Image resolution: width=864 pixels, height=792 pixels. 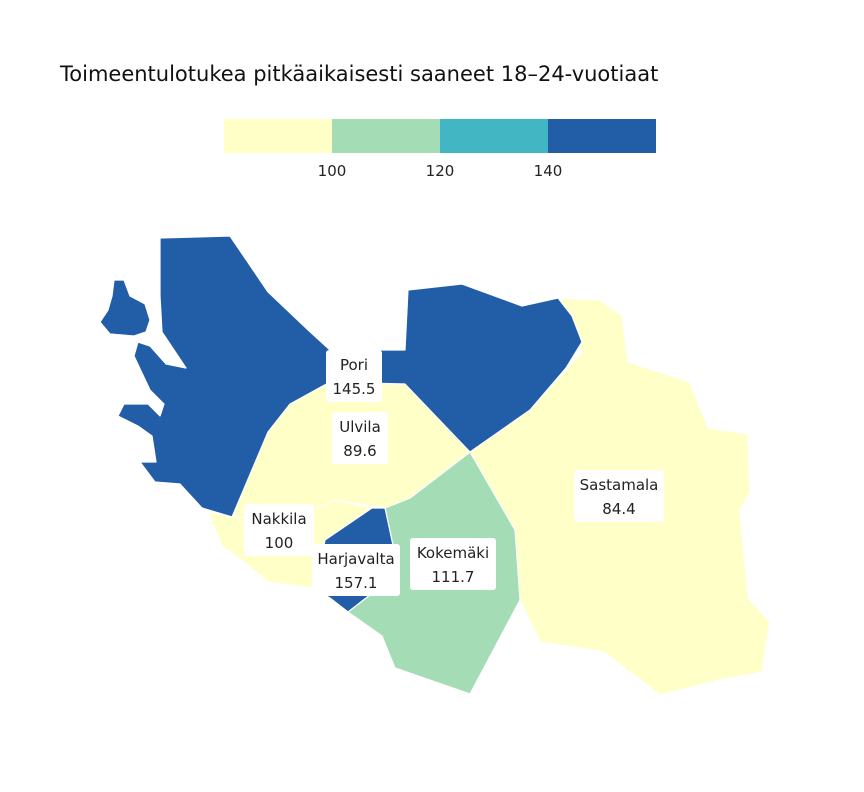 What do you see at coordinates (548, 171) in the screenshot?
I see `legend-tick-140: 140` at bounding box center [548, 171].